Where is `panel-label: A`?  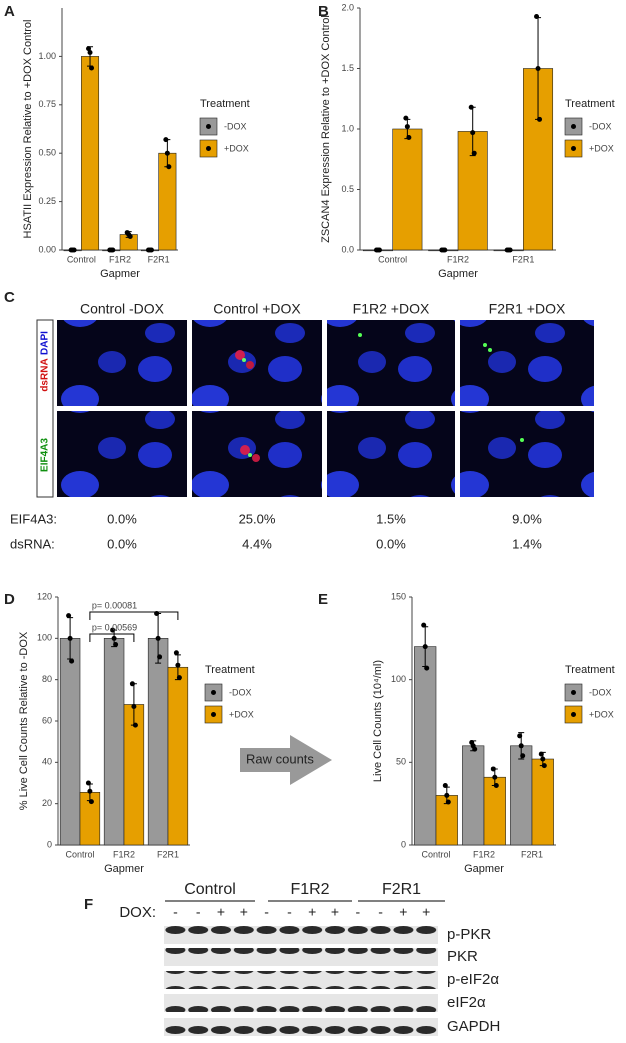
panel-label: A is located at coordinates (9, 11).